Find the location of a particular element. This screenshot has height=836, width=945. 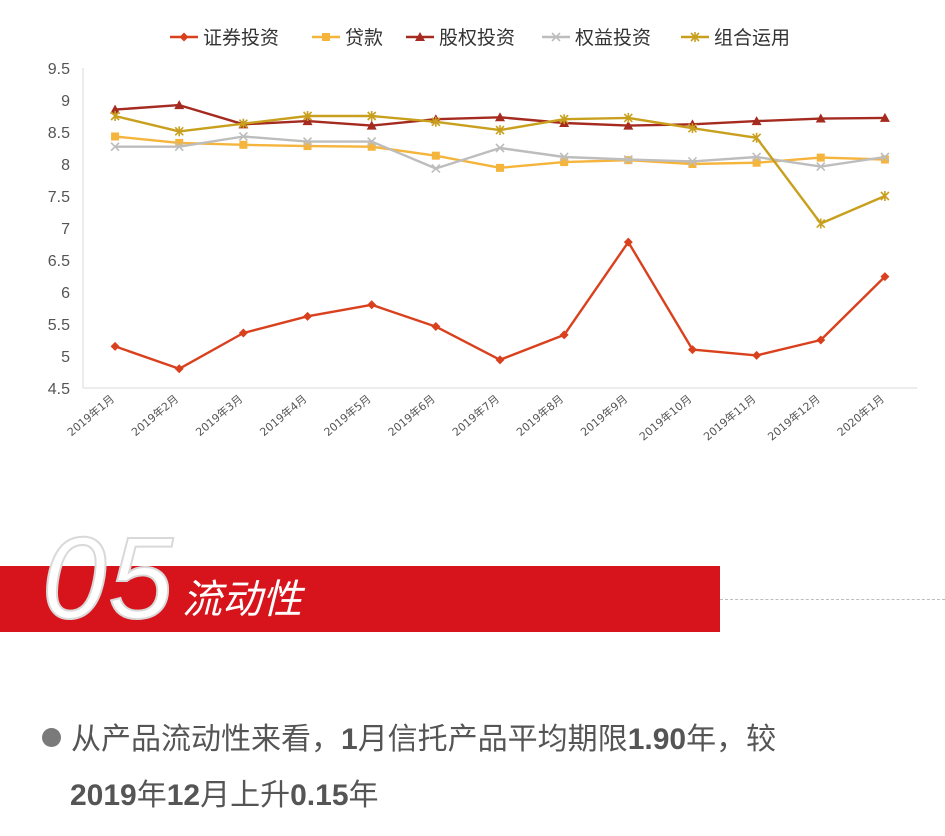

x-tick-label: 2019年10月 is located at coordinates (665, 418).